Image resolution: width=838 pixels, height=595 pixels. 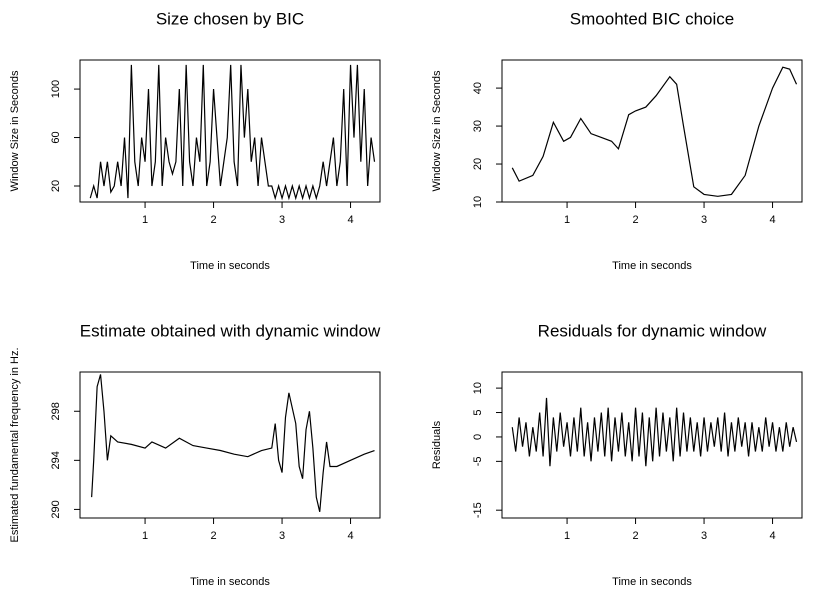 I want to click on y-axis-label: Estimated fundamental frequency in Hz., so click(x=15, y=444).